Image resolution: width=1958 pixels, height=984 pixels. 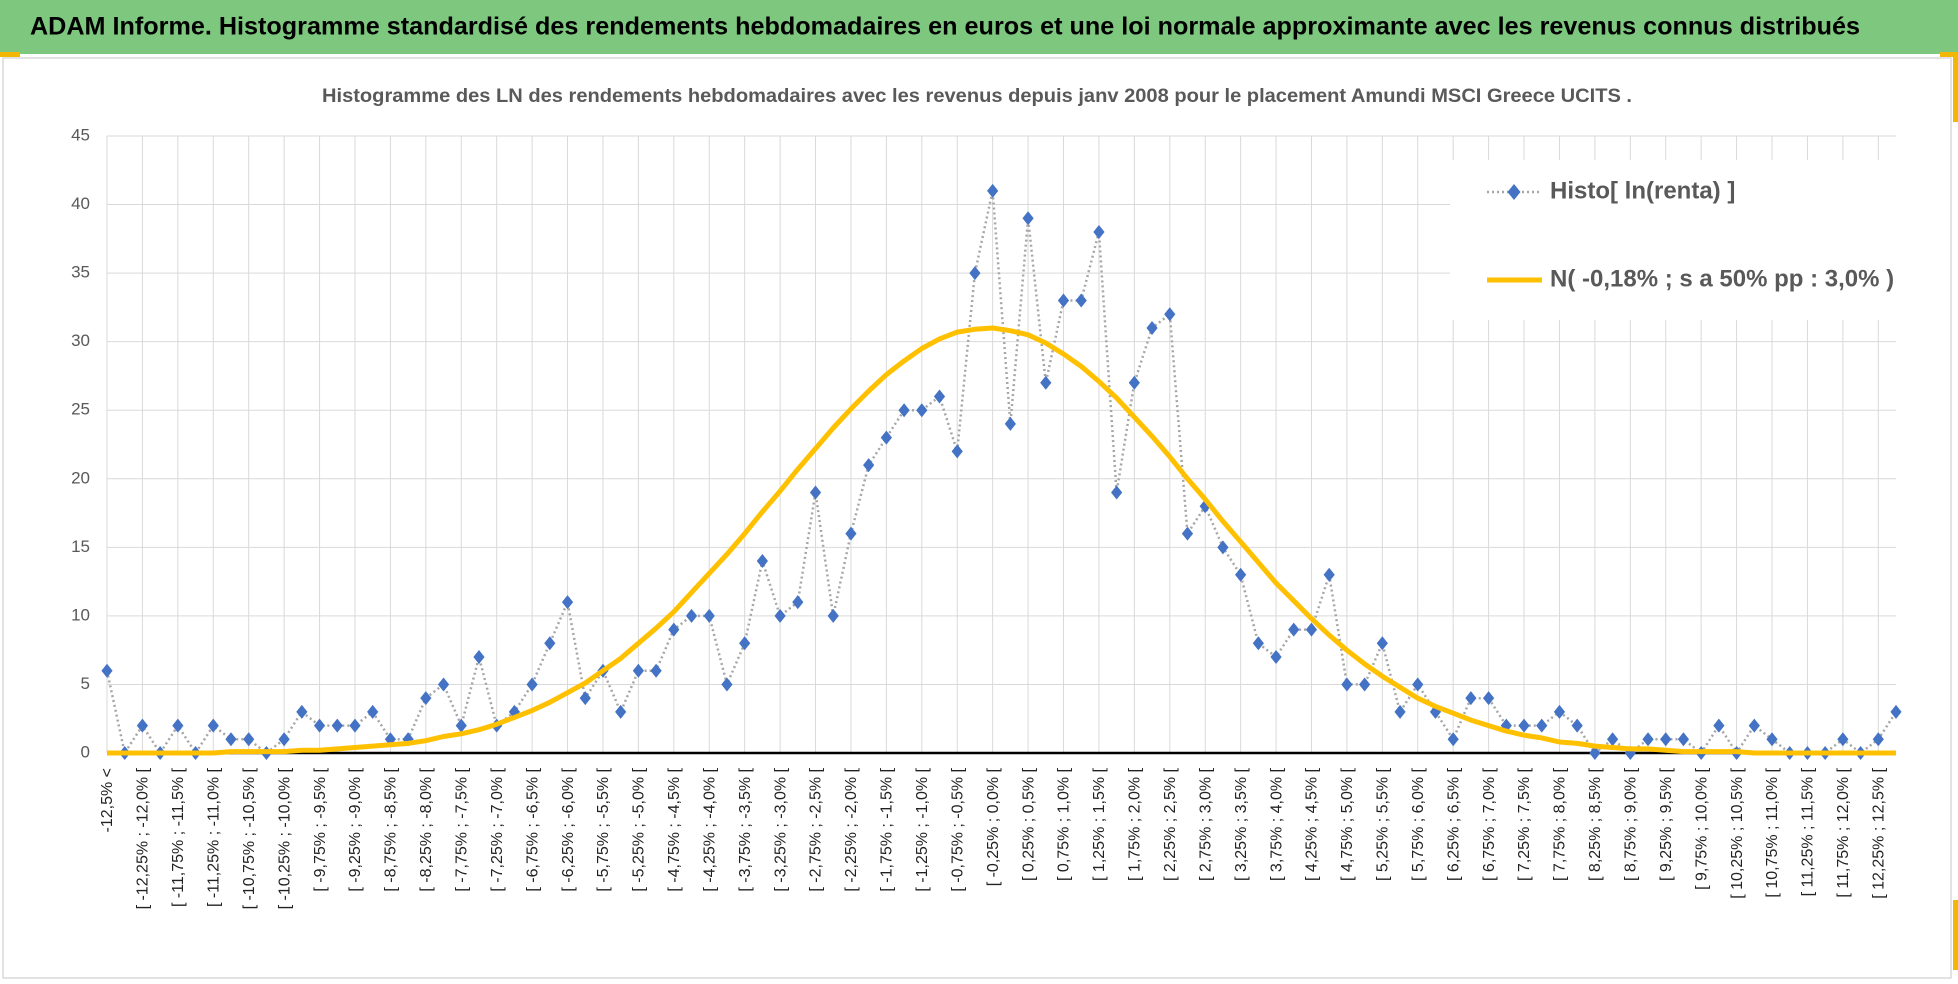 I want to click on x-tick-label: [ -7,75% ; -7,5% [, so click(x=461, y=829).